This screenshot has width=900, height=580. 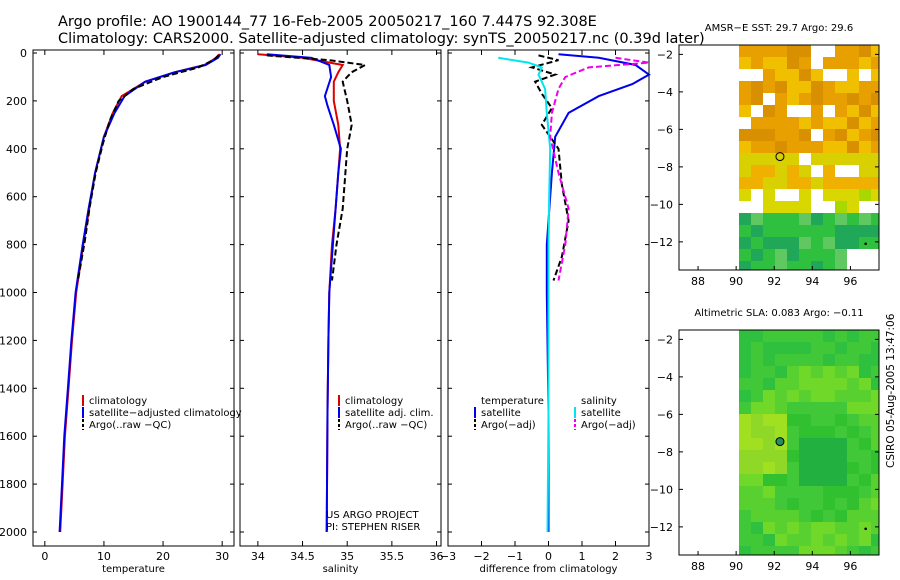 What do you see at coordinates (16, 245) in the screenshot?
I see `temperature-ytick-label: 800` at bounding box center [16, 245].